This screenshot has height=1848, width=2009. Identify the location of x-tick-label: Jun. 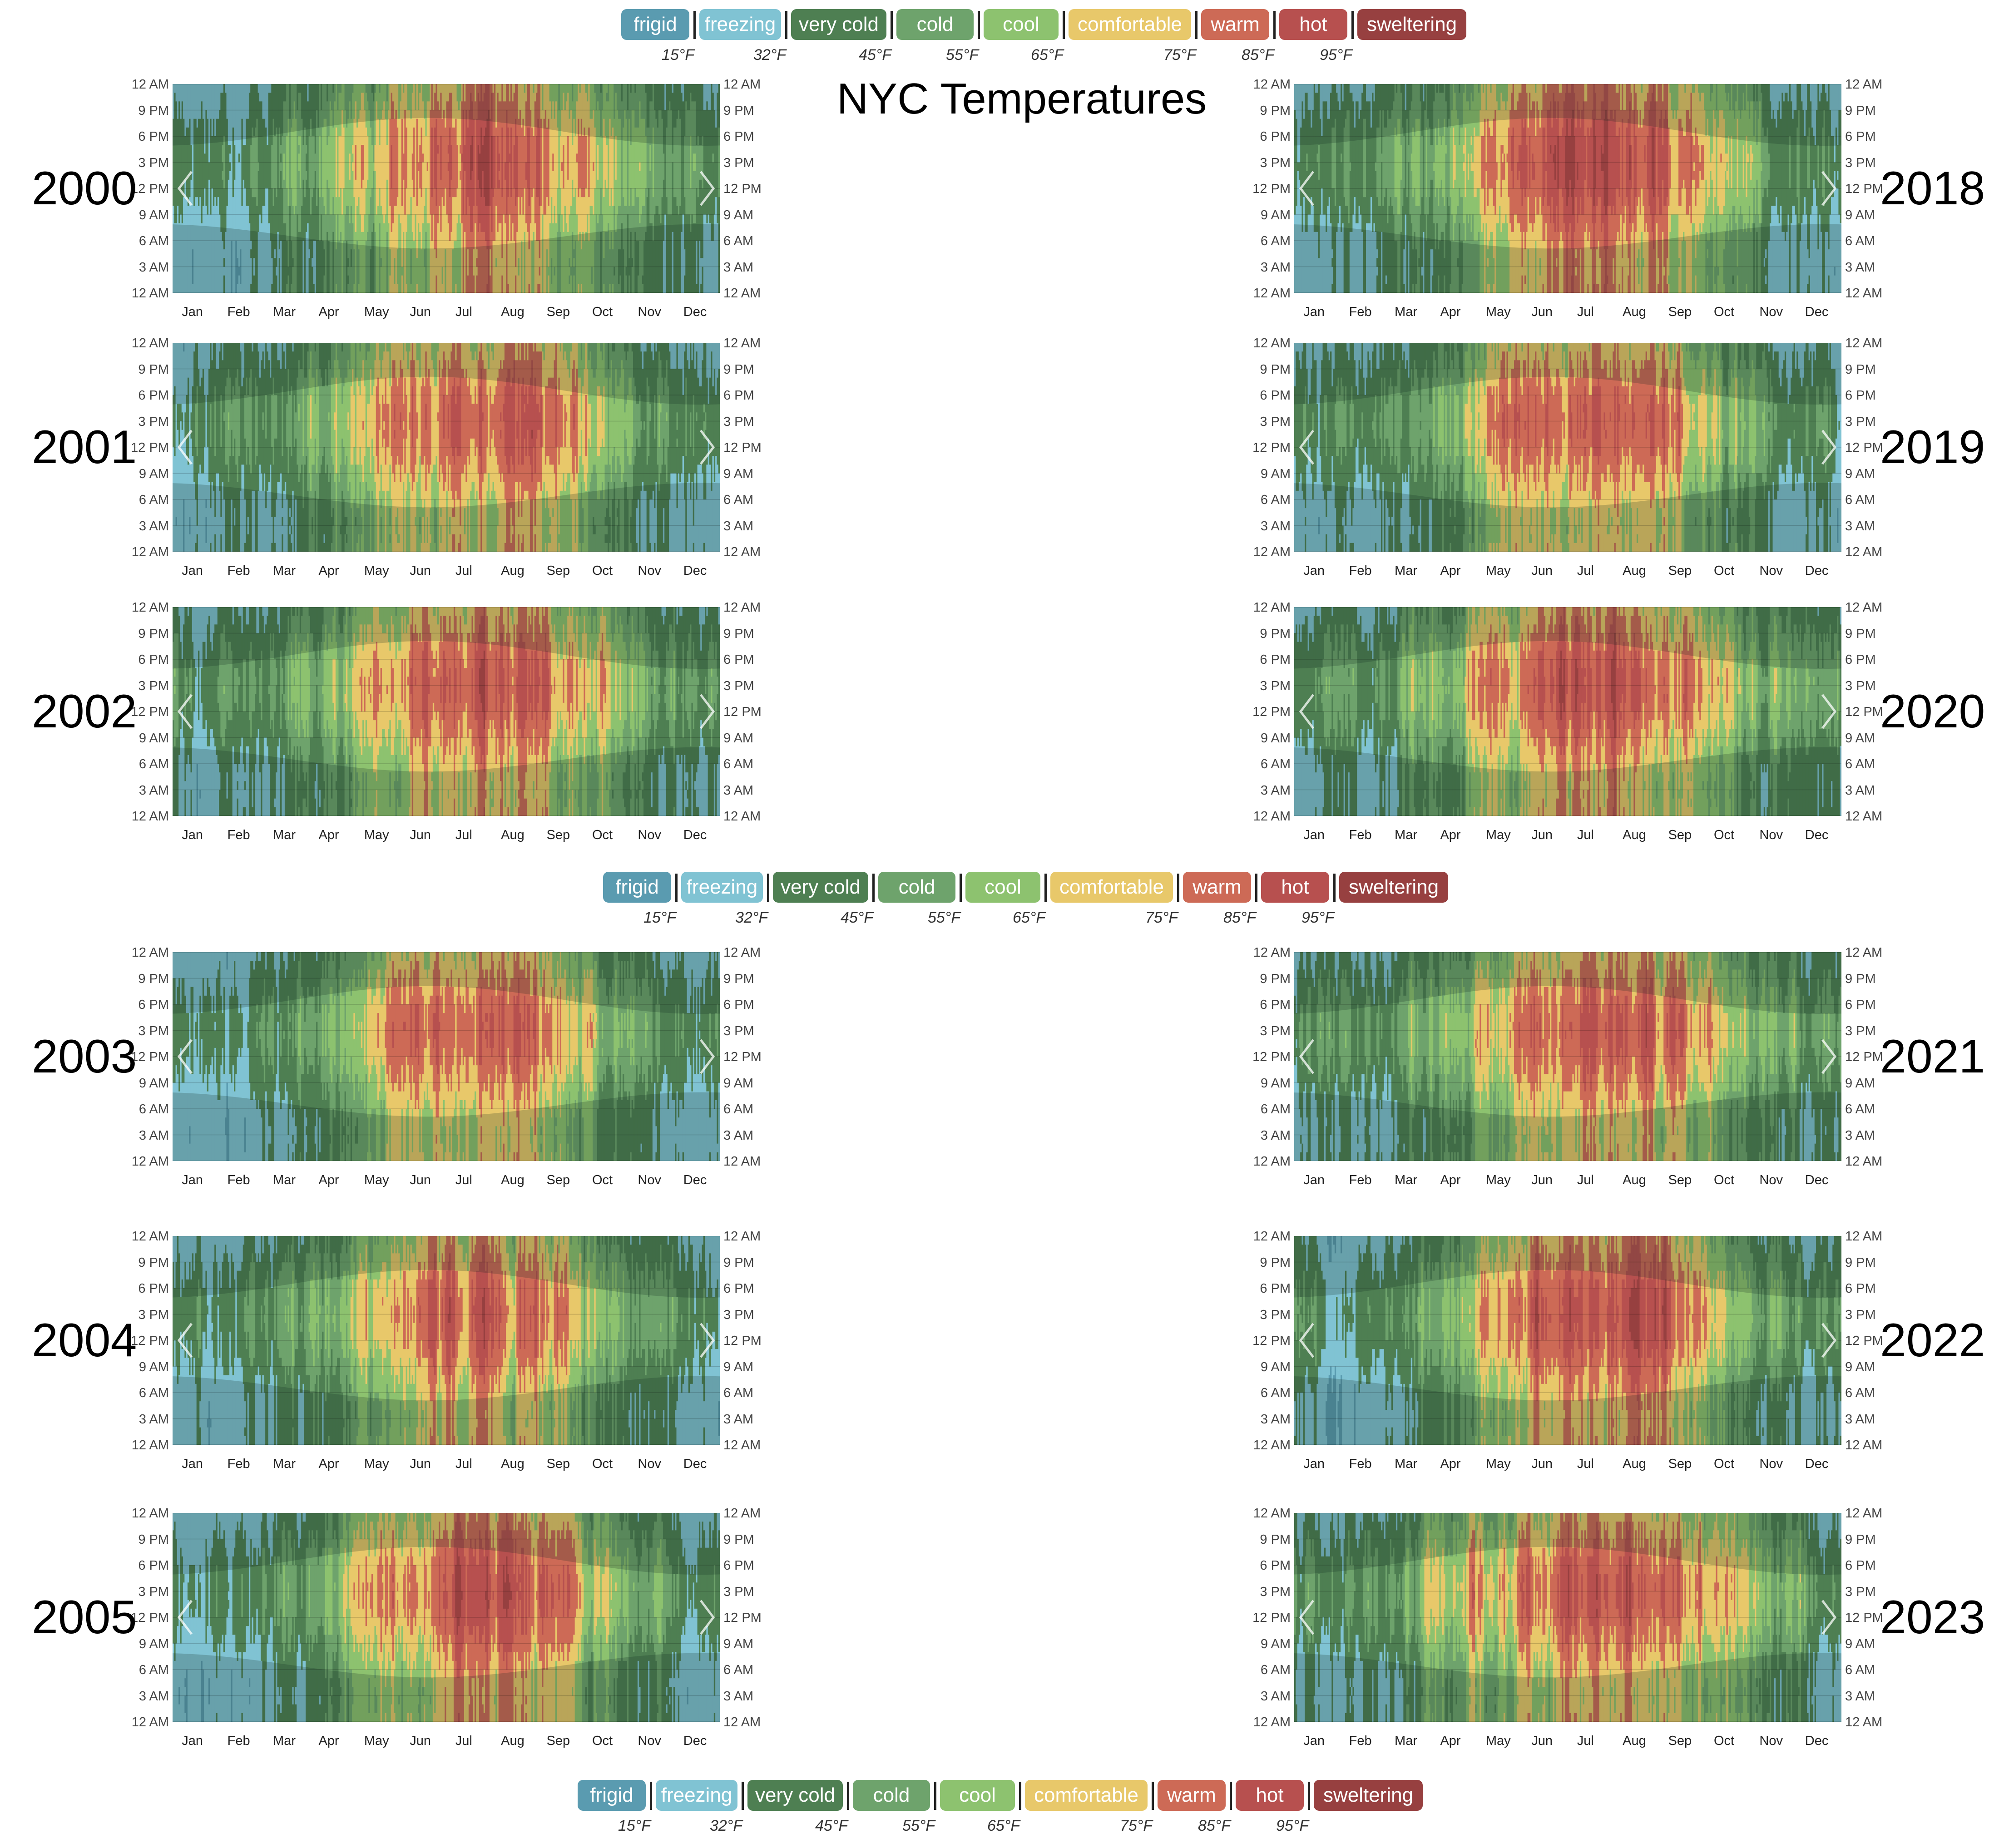
(420, 571).